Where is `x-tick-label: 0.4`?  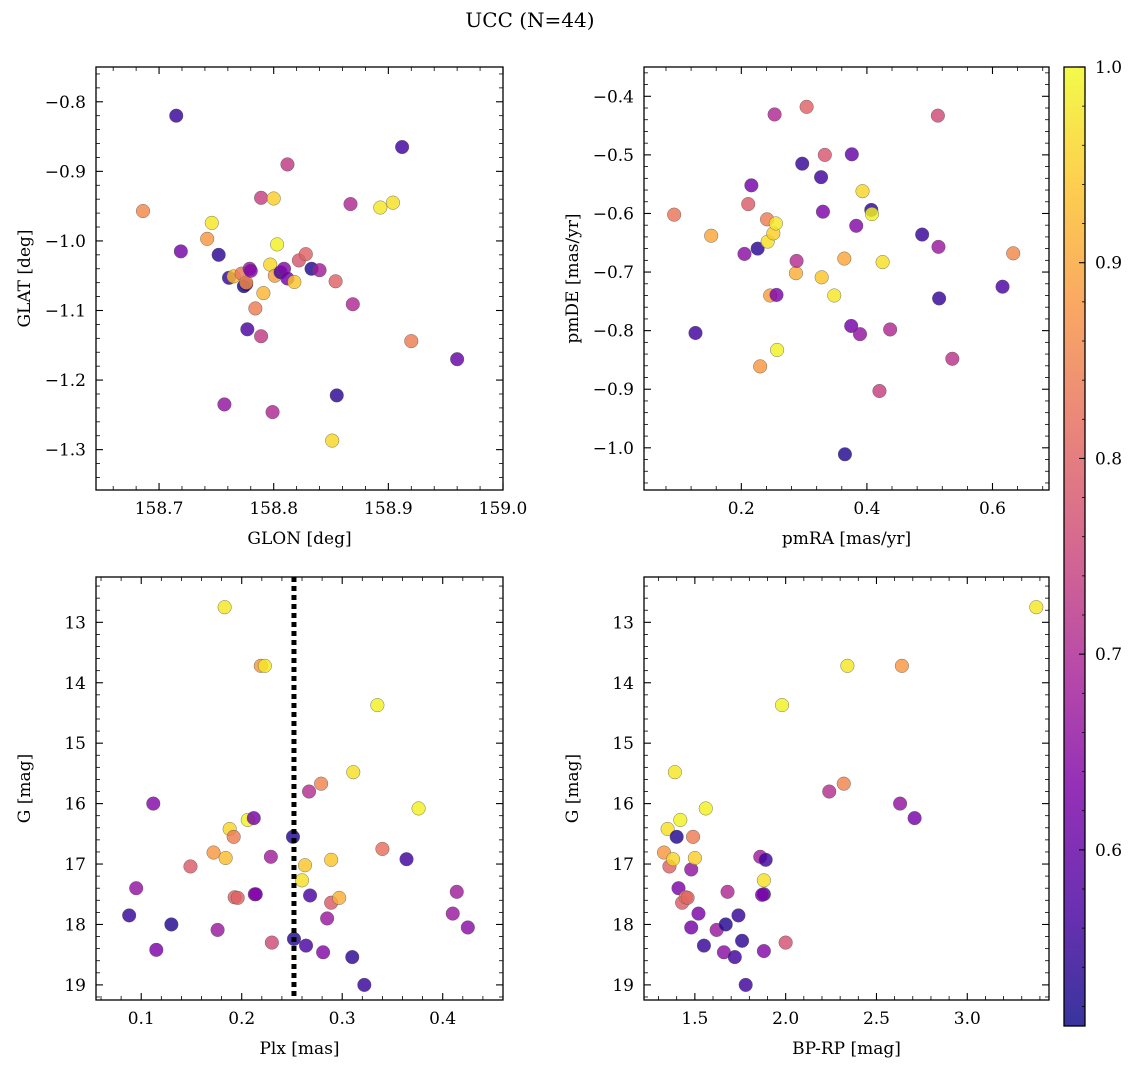
x-tick-label: 0.4 is located at coordinates (442, 1019).